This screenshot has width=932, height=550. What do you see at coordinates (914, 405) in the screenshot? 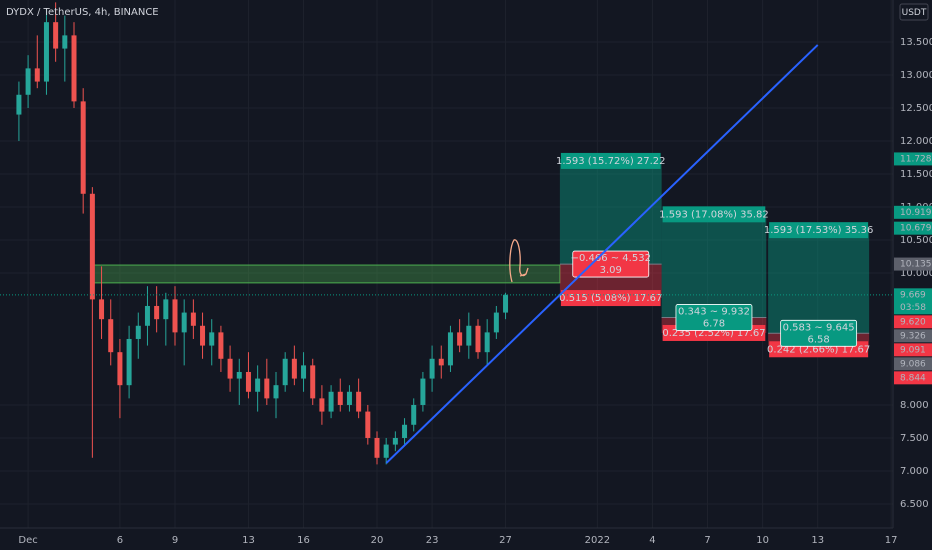
I see `y-tick-label: 8.000` at bounding box center [914, 405].